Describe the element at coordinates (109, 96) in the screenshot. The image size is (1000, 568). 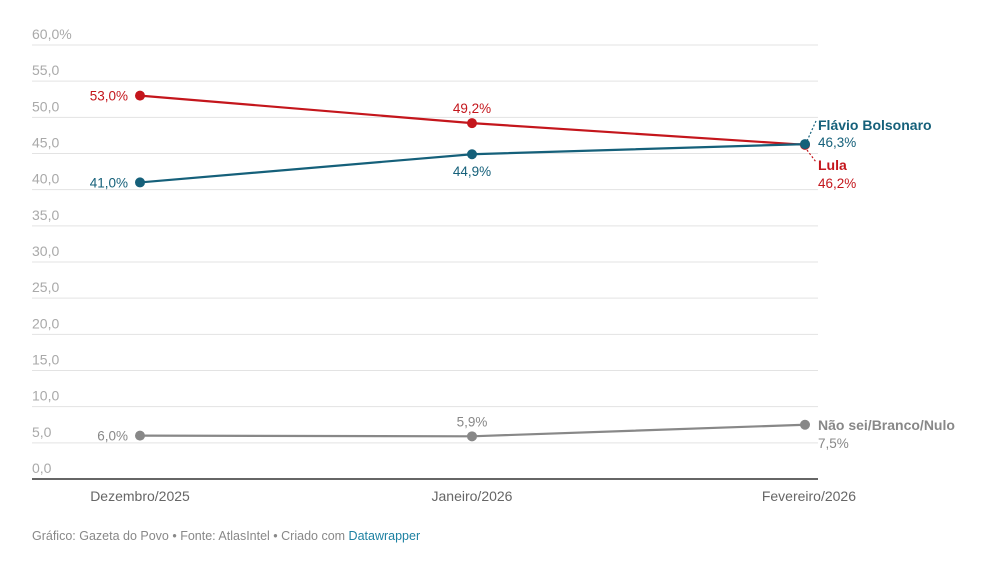
I see `data-label: 53,0%` at that location.